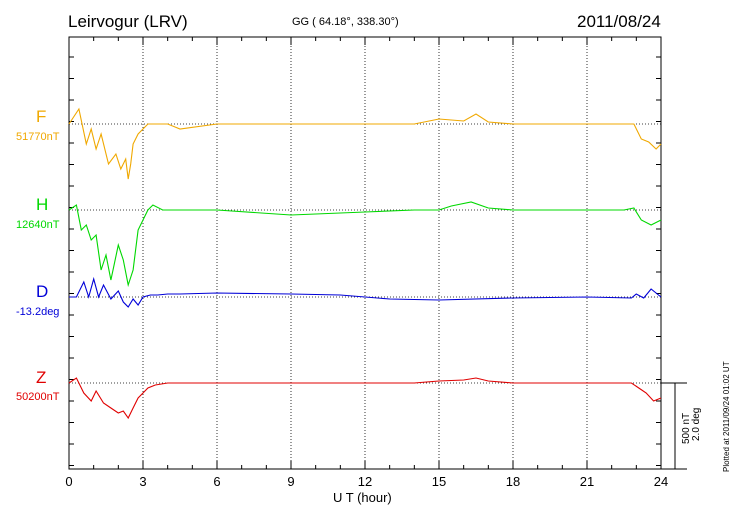 The image size is (730, 520). Describe the element at coordinates (38, 397) in the screenshot. I see `series-baseline-z: 50200nT` at that location.